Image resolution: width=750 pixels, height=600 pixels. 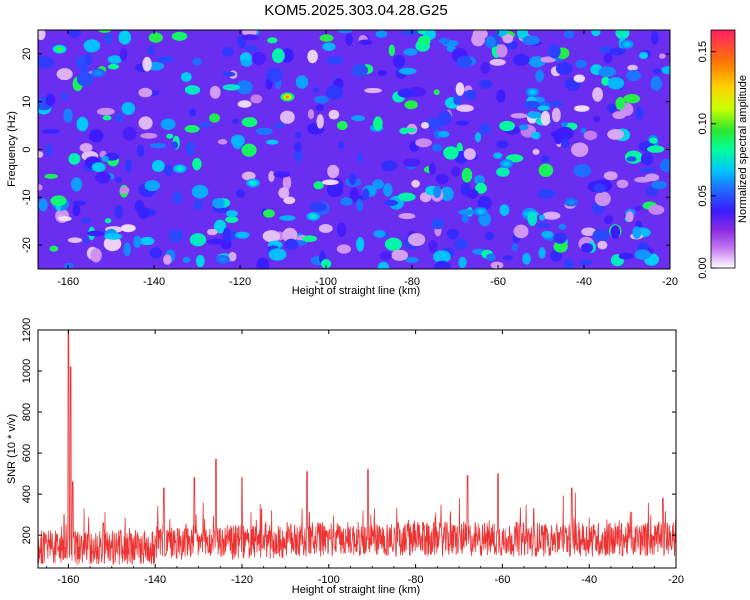 I want to click on spectrogram-x-label: Height of straight line (km), so click(x=356, y=291).